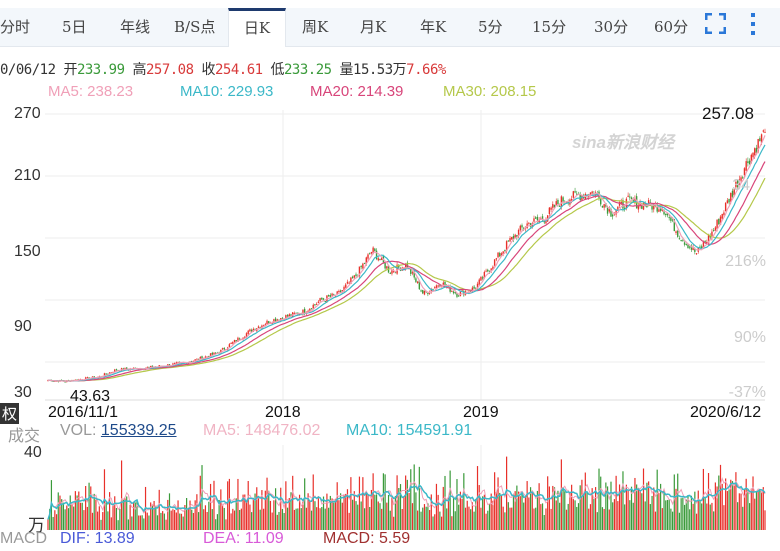 This screenshot has width=780, height=551. Describe the element at coordinates (373, 27) in the screenshot. I see `tab-6: 月K` at that location.